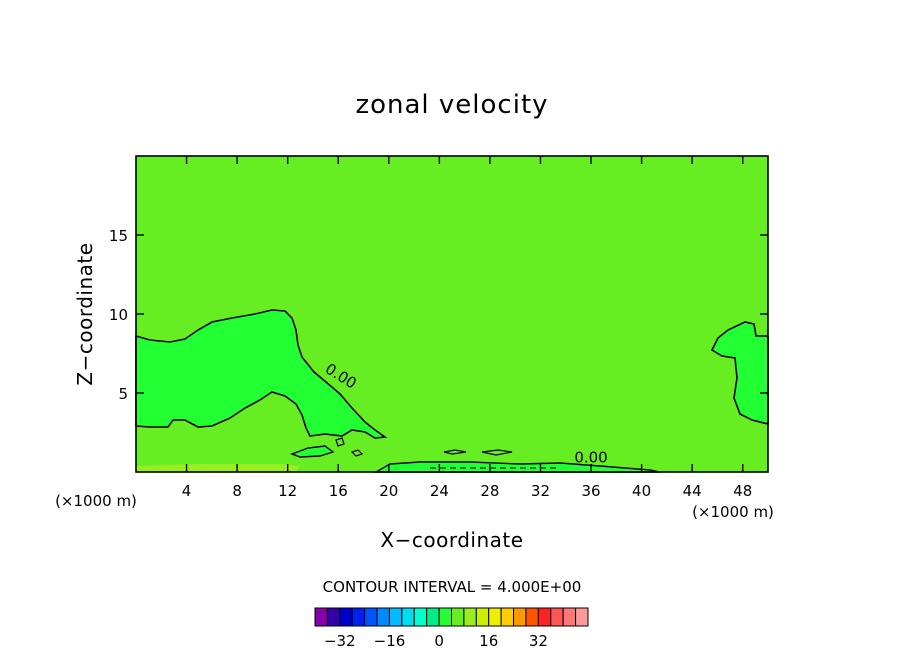 This screenshot has height=654, width=904. Describe the element at coordinates (218, 468) in the screenshot. I see `surface-band` at that location.